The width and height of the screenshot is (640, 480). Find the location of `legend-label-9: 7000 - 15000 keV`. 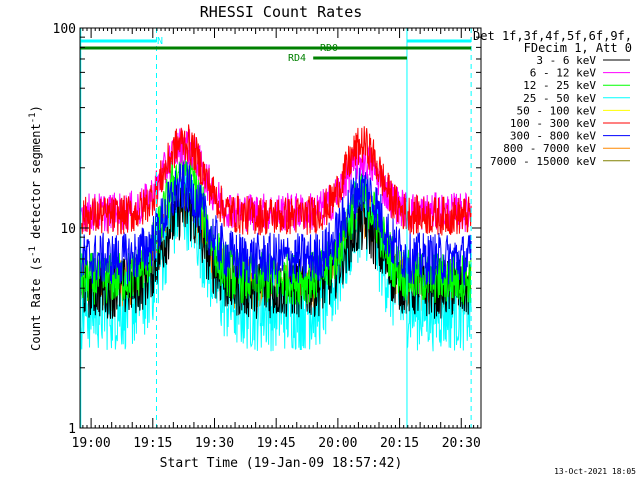

legend-label-9: 7000 - 15000 keV is located at coordinates (543, 161).